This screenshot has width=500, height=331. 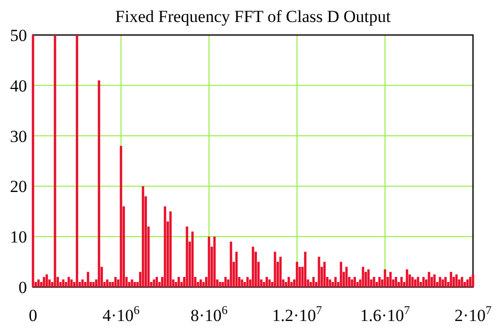 I want to click on y-tick-label: 40, so click(x=18, y=86).